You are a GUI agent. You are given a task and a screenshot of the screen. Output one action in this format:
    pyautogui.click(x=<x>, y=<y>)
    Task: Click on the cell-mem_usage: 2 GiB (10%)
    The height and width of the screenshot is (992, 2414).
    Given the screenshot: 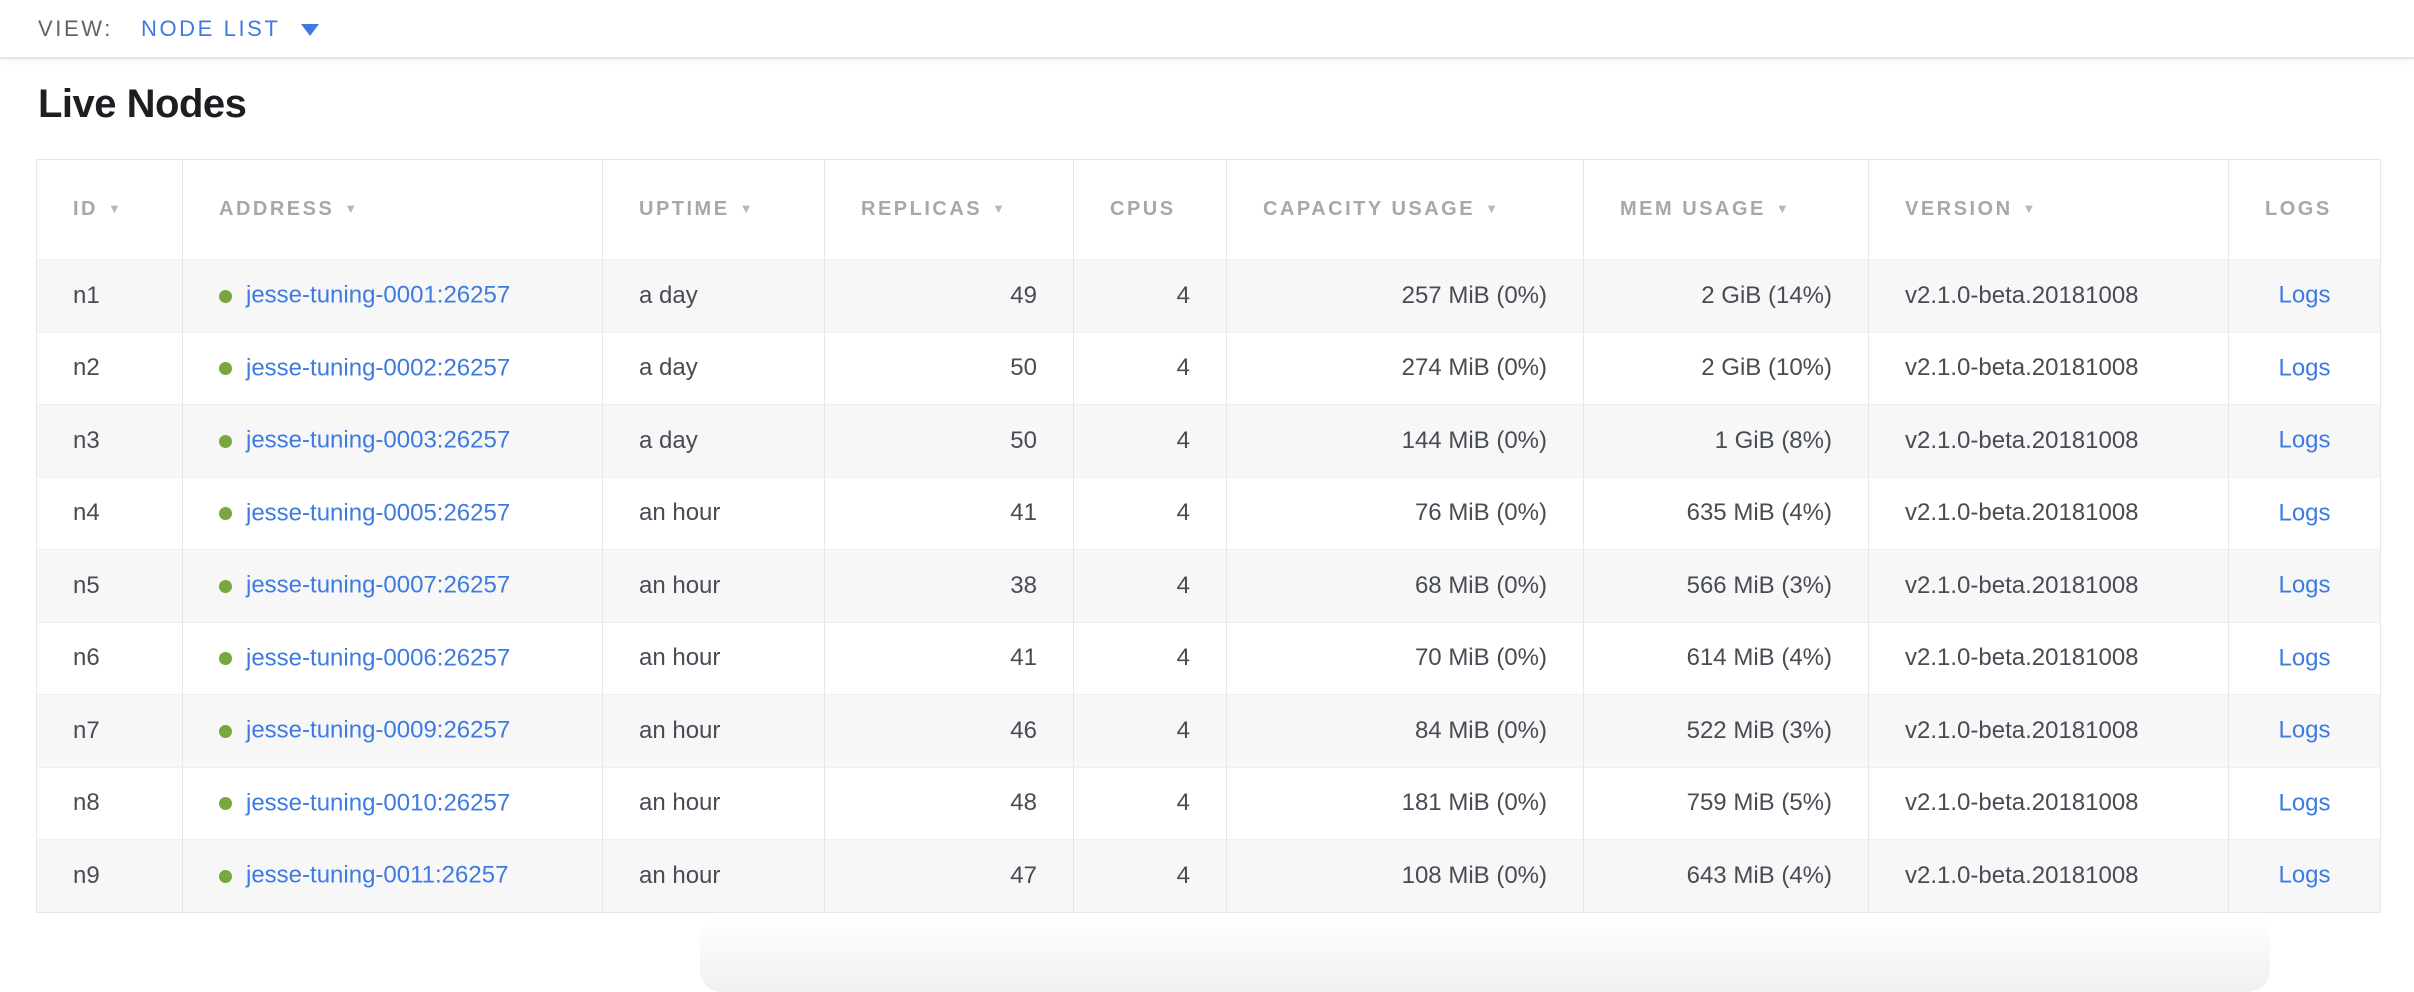 What is the action you would take?
    pyautogui.click(x=1726, y=368)
    